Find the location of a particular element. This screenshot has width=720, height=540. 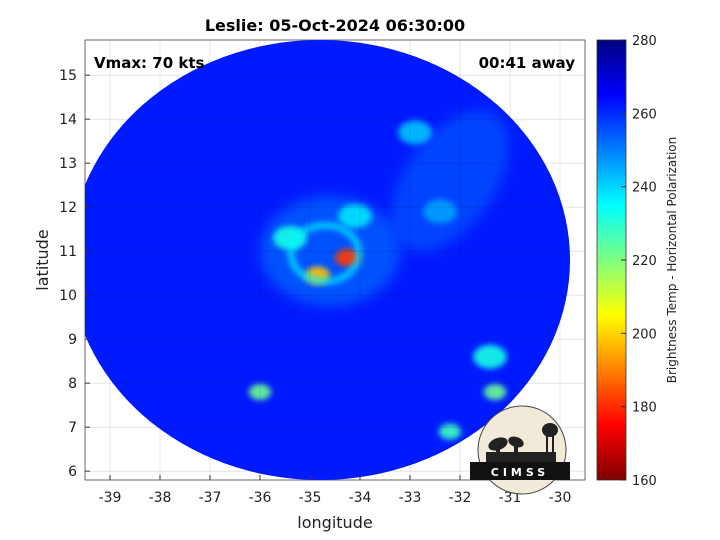

vmax-annotation: Vmax: 70 kts is located at coordinates (149, 63).